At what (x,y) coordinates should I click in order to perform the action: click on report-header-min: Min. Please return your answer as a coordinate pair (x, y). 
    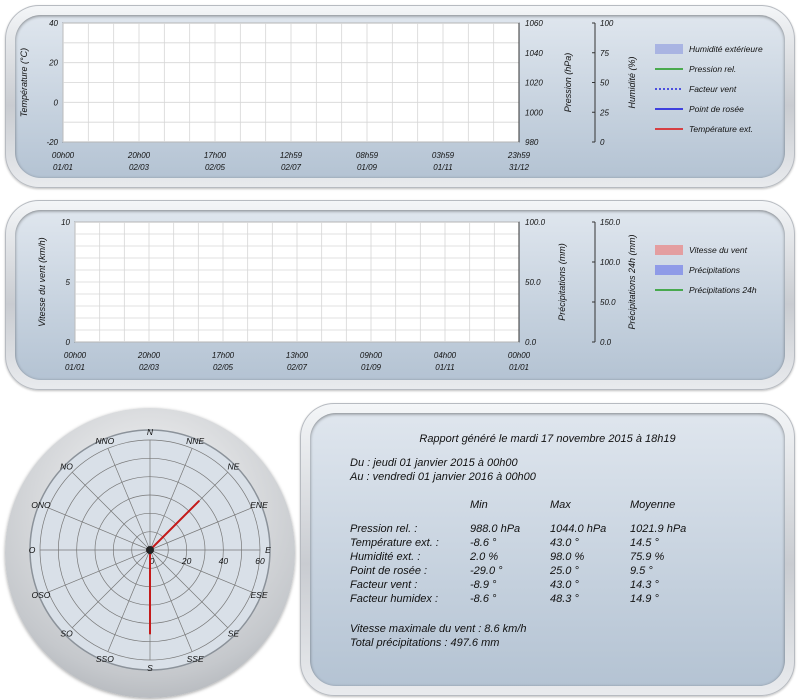
    Looking at the image, I should click on (479, 505).